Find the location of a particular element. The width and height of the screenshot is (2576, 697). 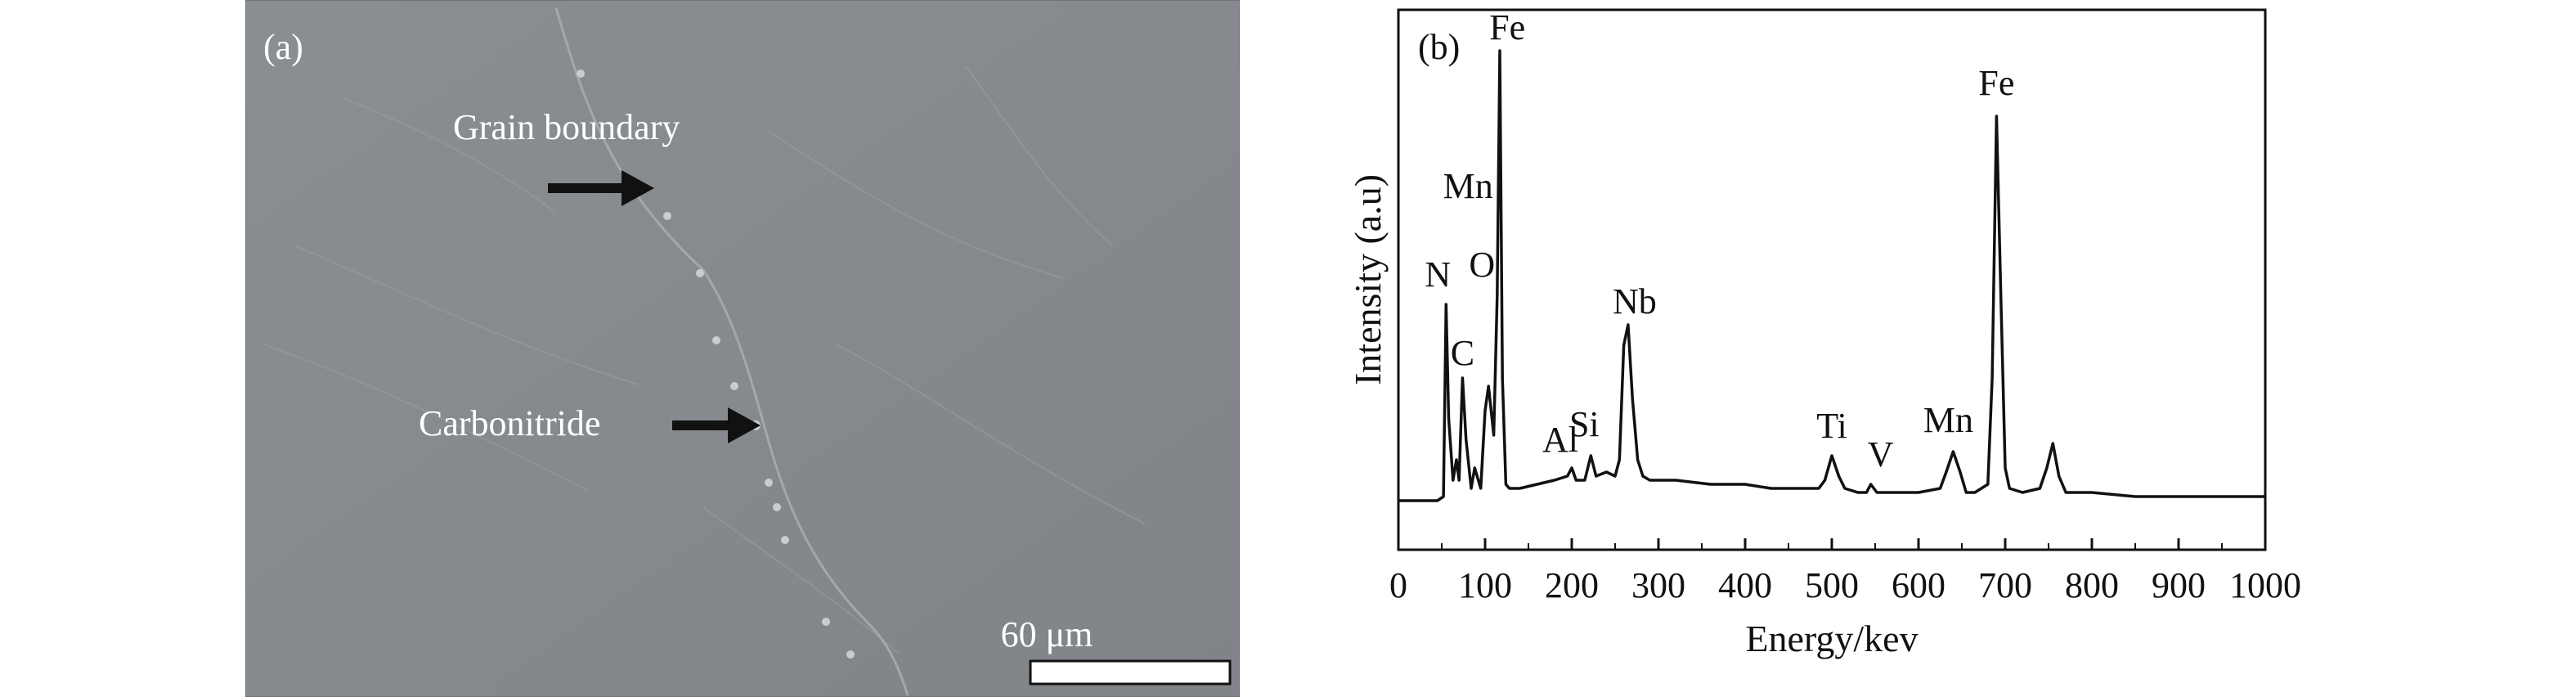

x-tick-label: 700 is located at coordinates (2005, 585).